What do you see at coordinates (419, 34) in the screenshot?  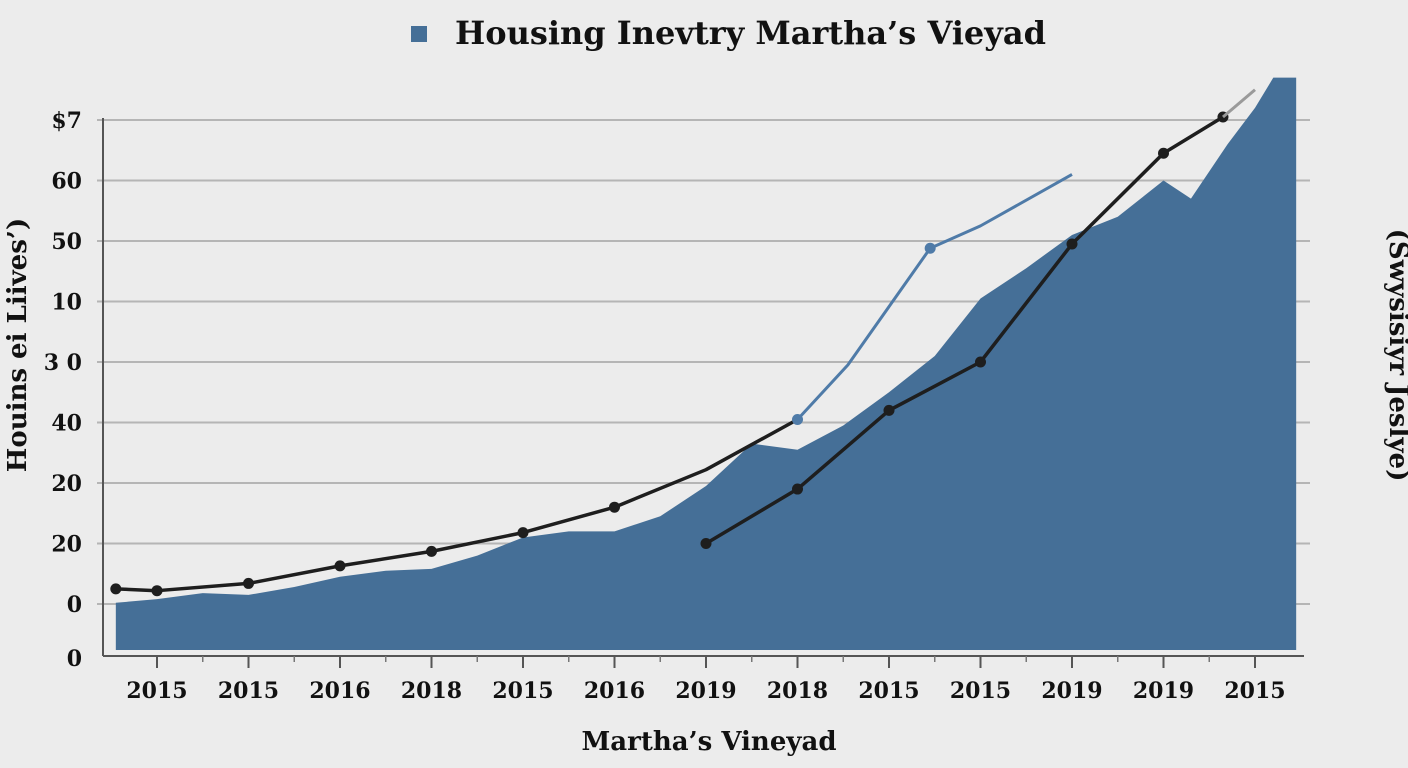 I see `legend-swatch` at bounding box center [419, 34].